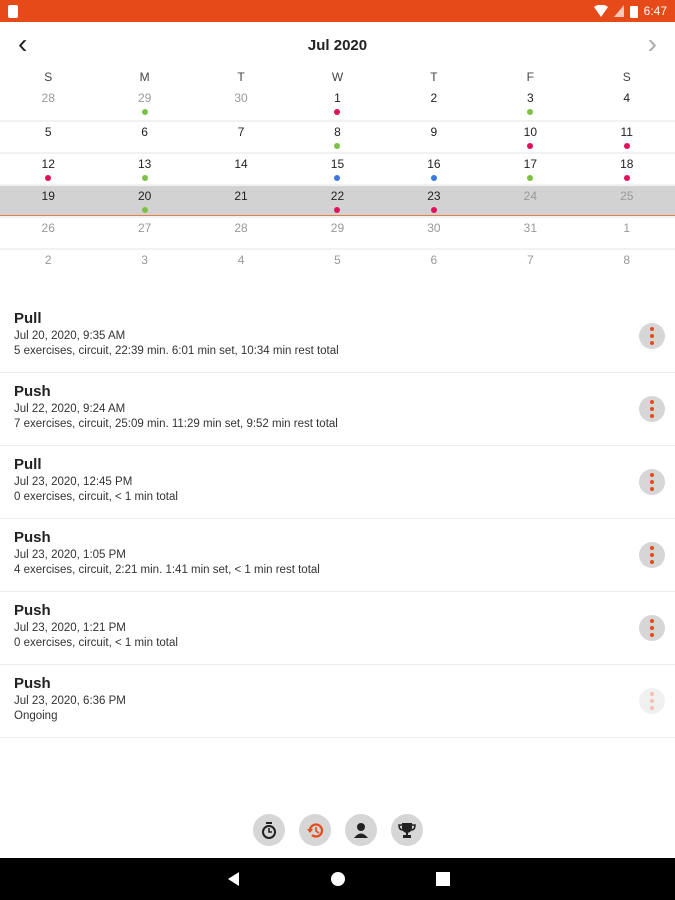  What do you see at coordinates (144, 200) in the screenshot?
I see `calendar-day: 20` at bounding box center [144, 200].